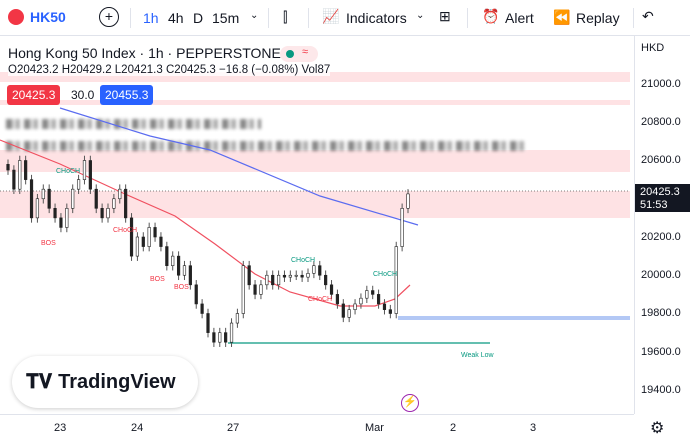  Describe the element at coordinates (533, 428) in the screenshot. I see `time-tick: 3` at that location.